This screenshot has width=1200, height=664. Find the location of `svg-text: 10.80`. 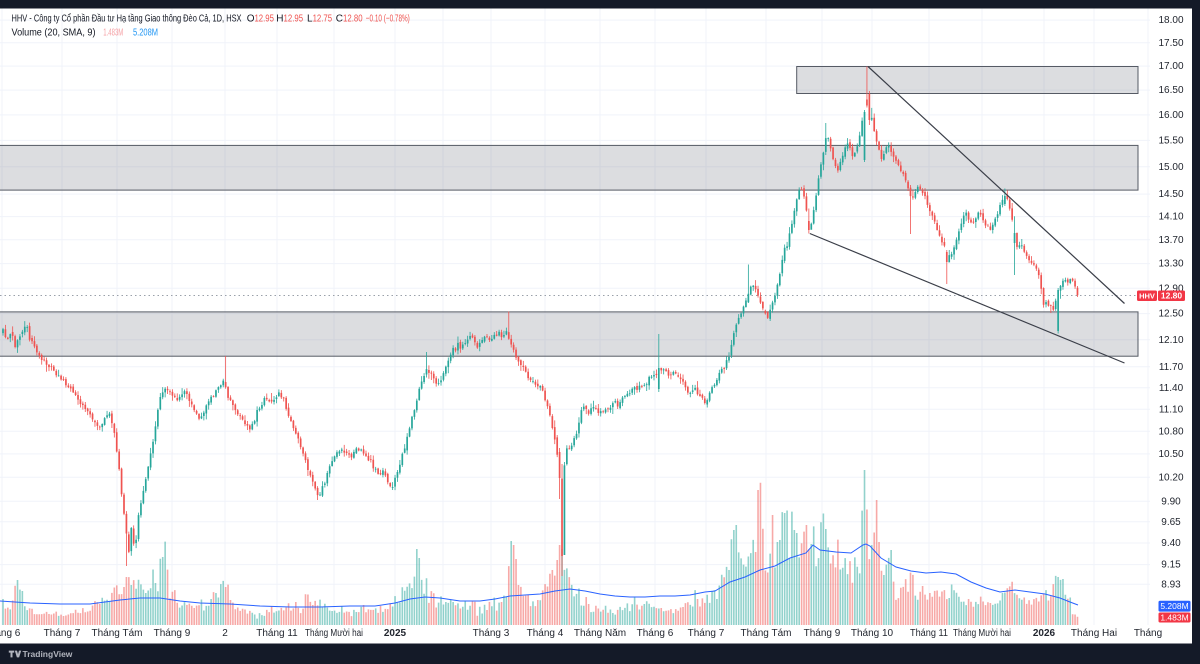

svg-text: 10.80 is located at coordinates (1170, 431).